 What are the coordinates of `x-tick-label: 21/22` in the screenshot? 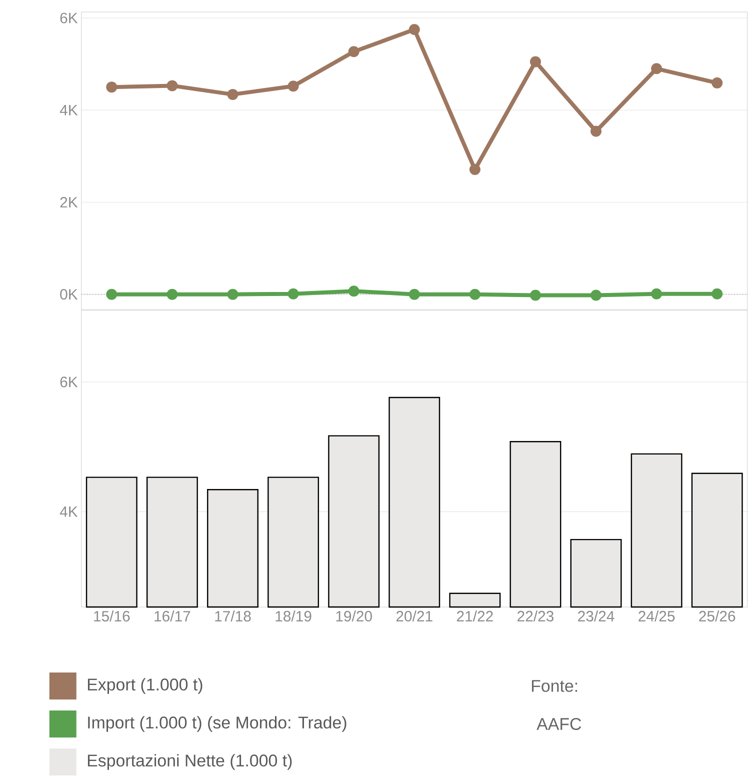 It's located at (474, 616).